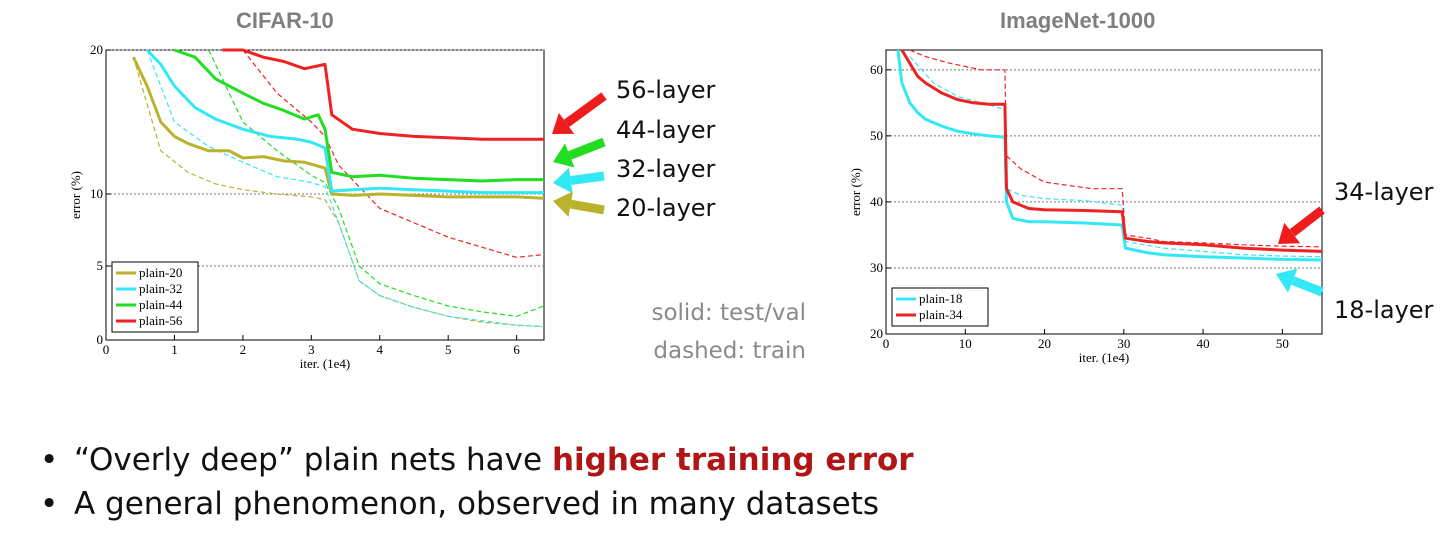 The height and width of the screenshot is (544, 1440). Describe the element at coordinates (1123, 343) in the screenshot. I see `x-tick-label: 30` at that location.